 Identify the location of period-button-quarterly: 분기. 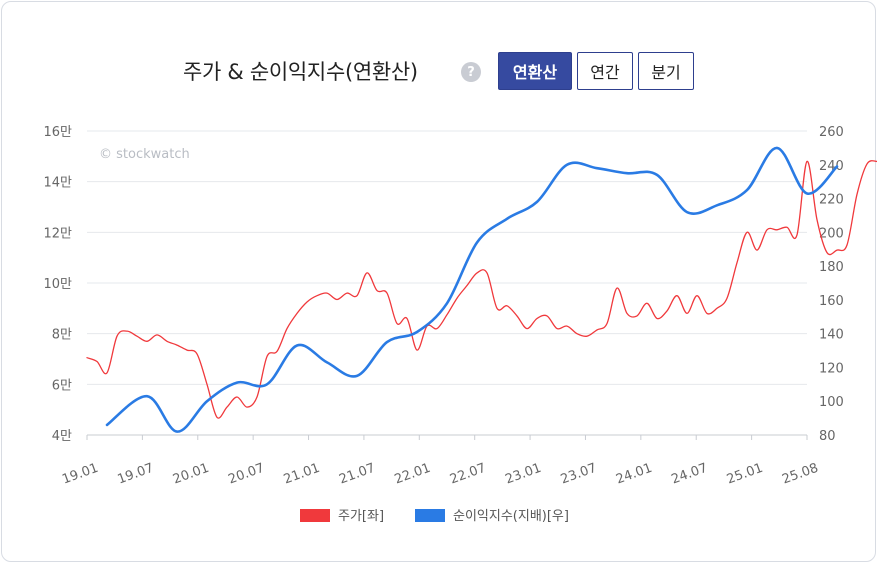
(666, 71).